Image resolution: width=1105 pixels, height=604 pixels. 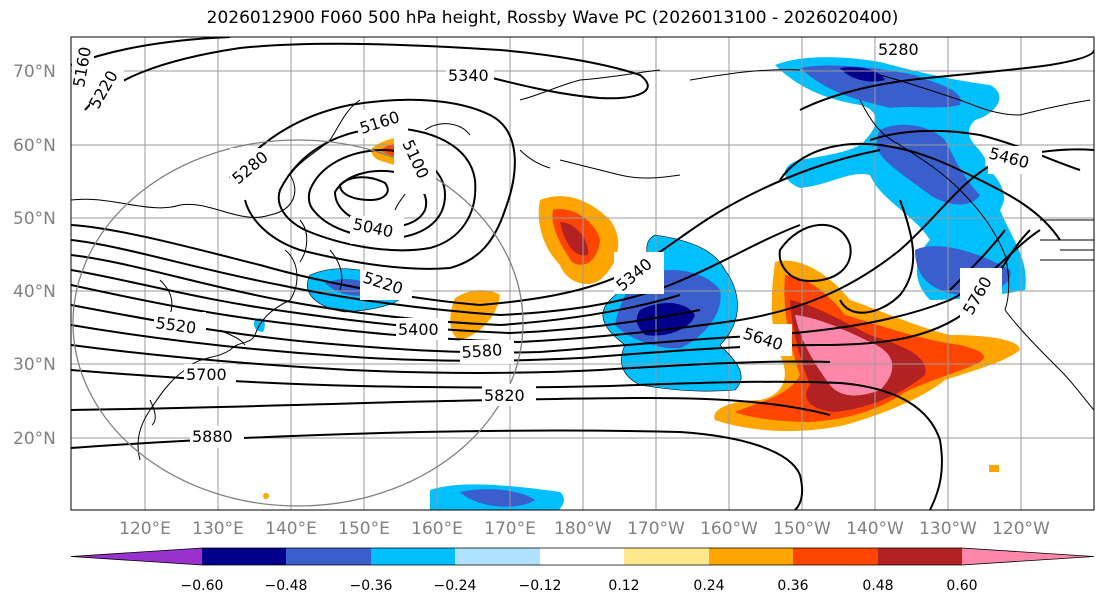 I want to click on lon-label: 180°W, so click(x=583, y=529).